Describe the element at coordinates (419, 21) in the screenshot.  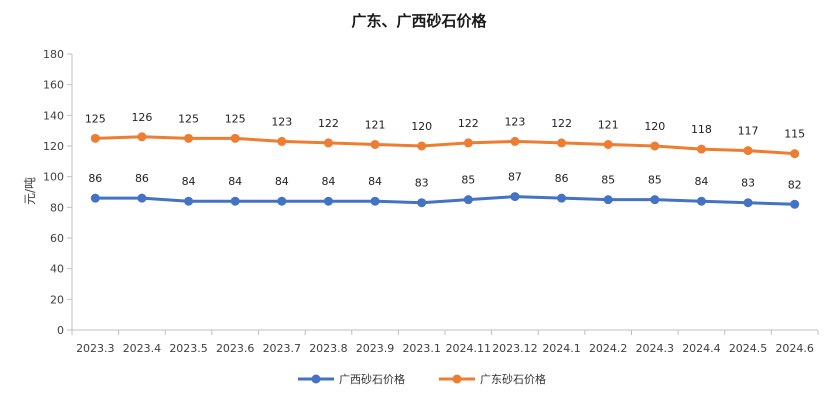
I see `chart-title: 广东、广西砂石价格` at that location.